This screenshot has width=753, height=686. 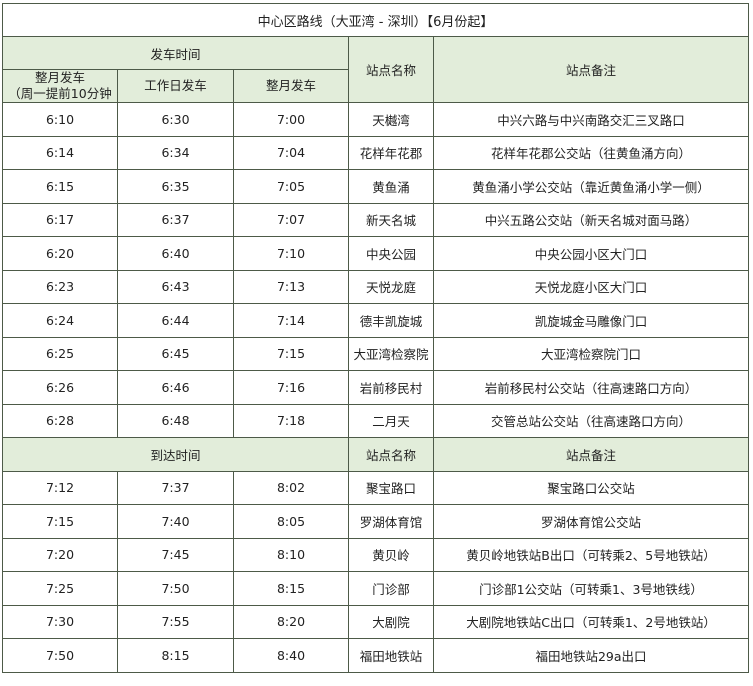 I want to click on time-cell: 6:24, so click(x=60, y=320).